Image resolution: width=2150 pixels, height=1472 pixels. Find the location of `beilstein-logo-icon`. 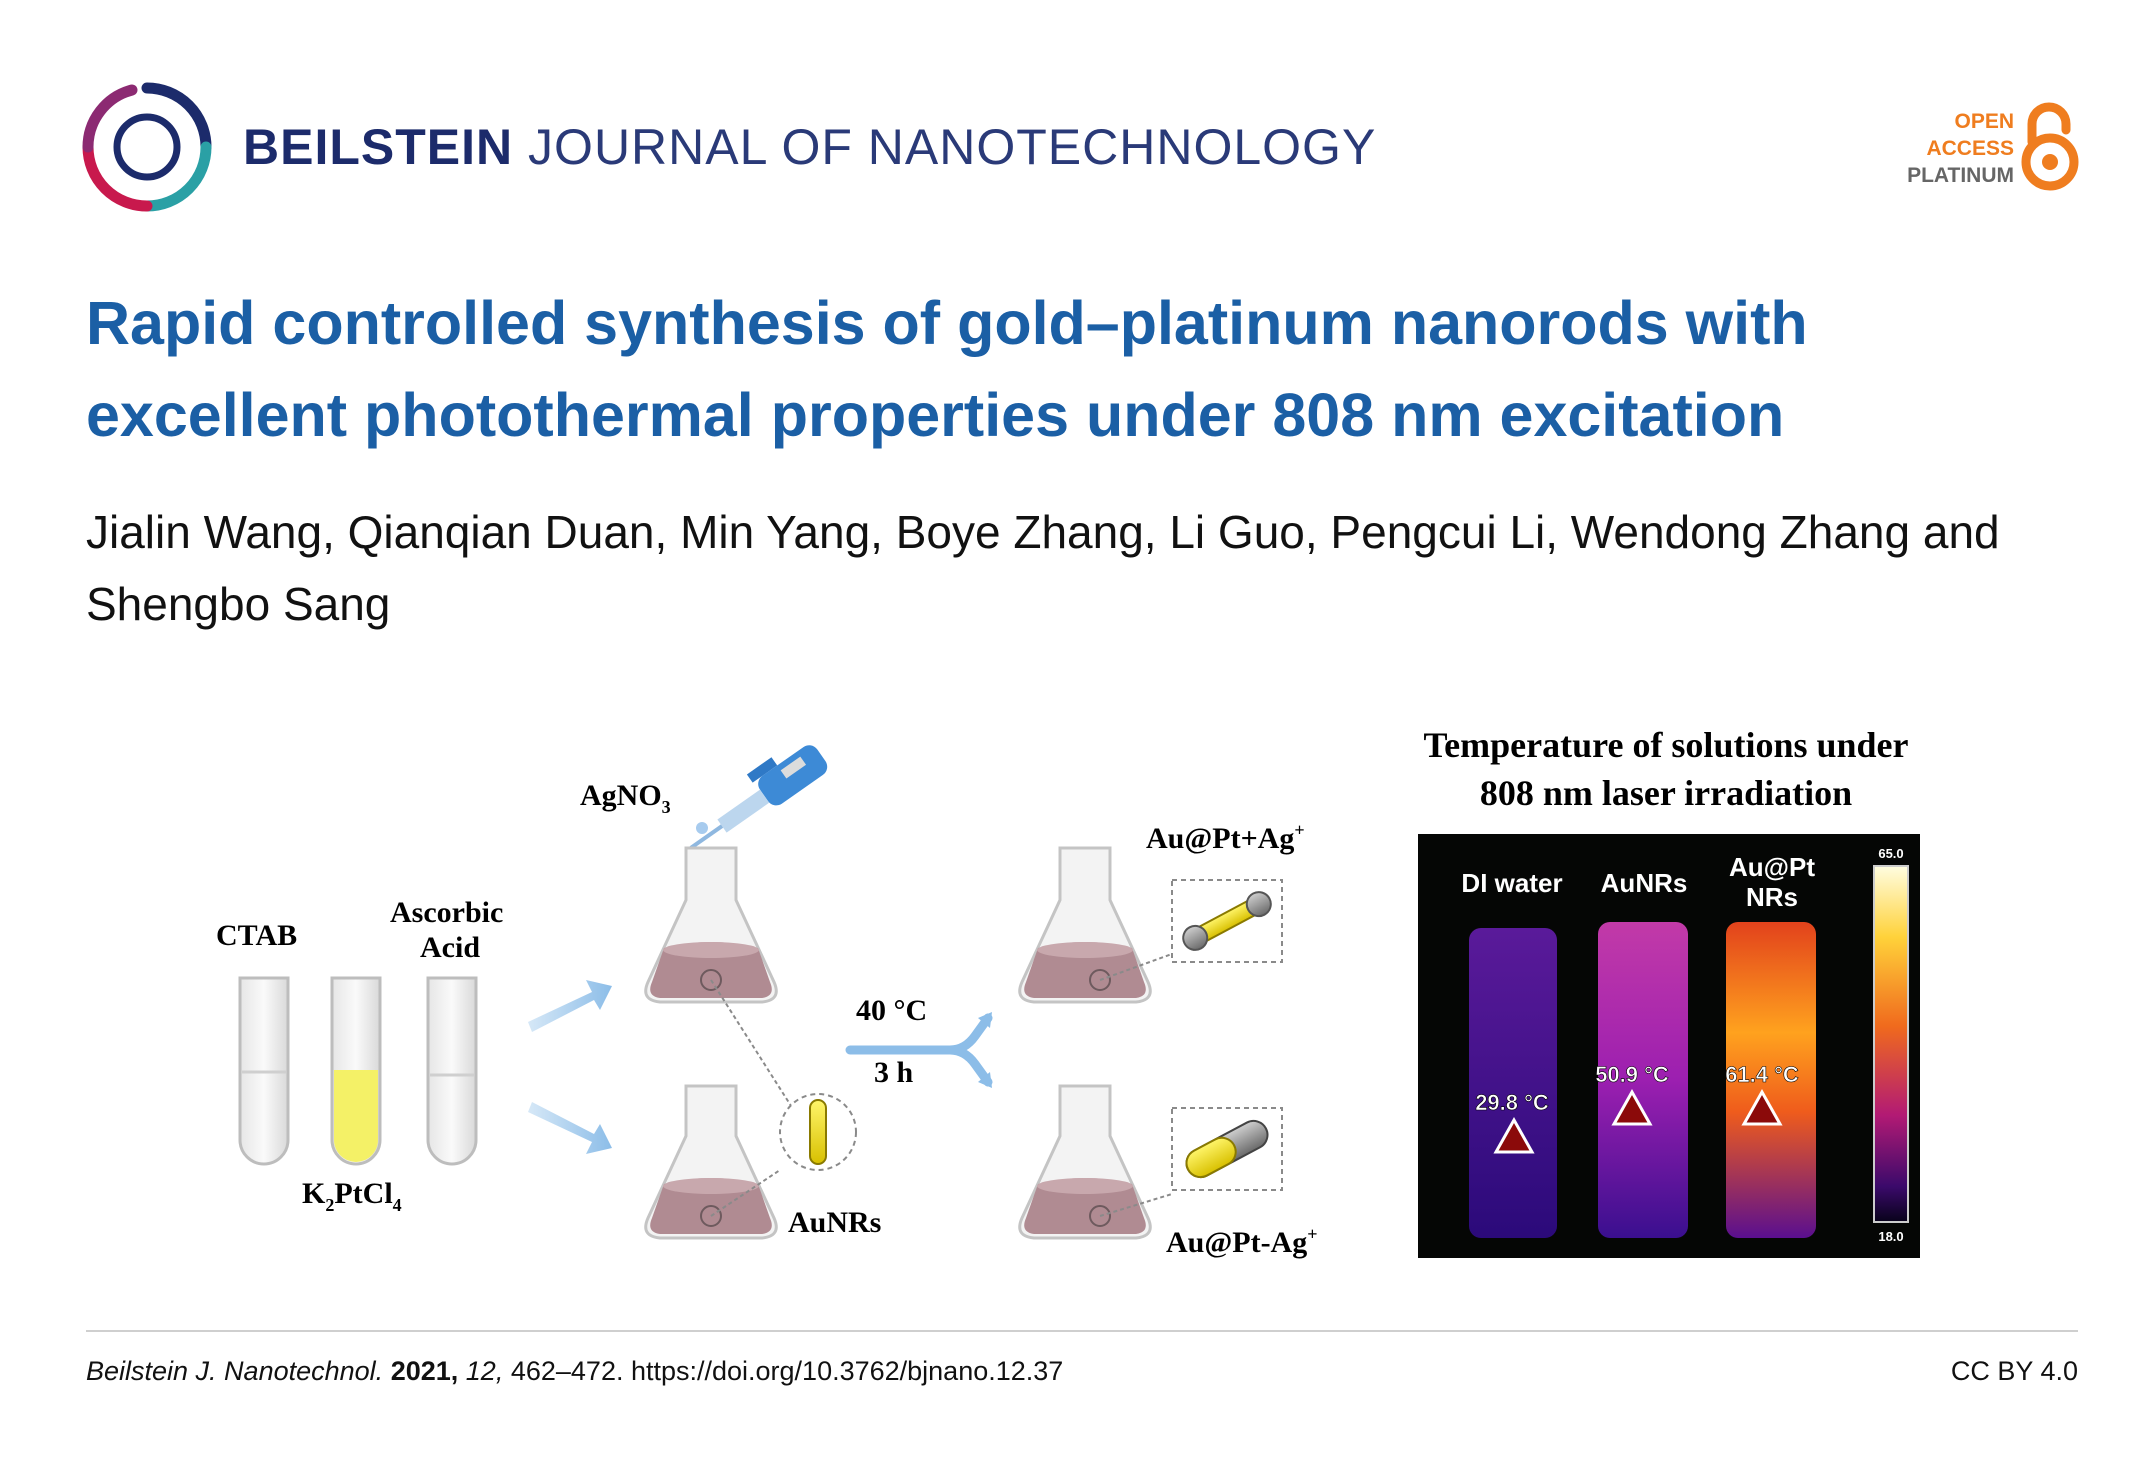

beilstein-logo-icon is located at coordinates (147, 147).